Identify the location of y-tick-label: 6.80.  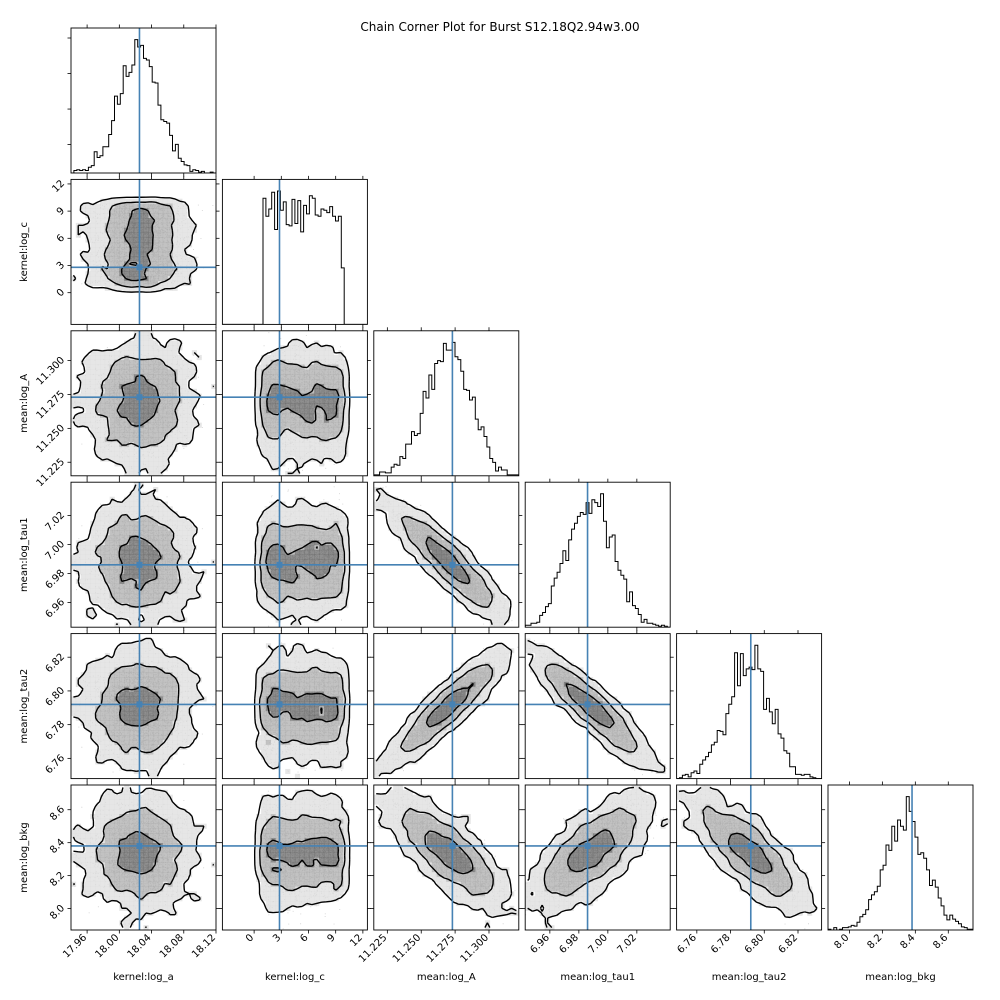
(56, 697).